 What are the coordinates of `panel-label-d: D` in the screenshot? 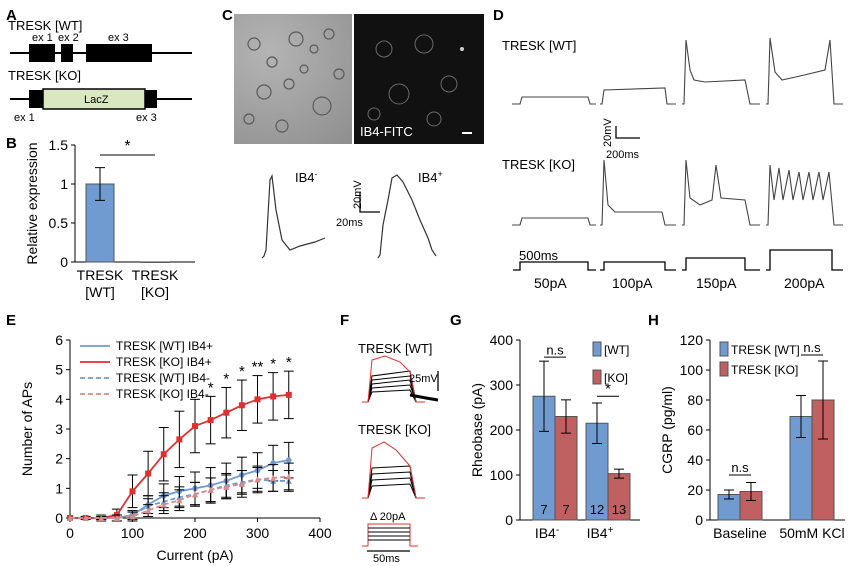 It's located at (498, 15).